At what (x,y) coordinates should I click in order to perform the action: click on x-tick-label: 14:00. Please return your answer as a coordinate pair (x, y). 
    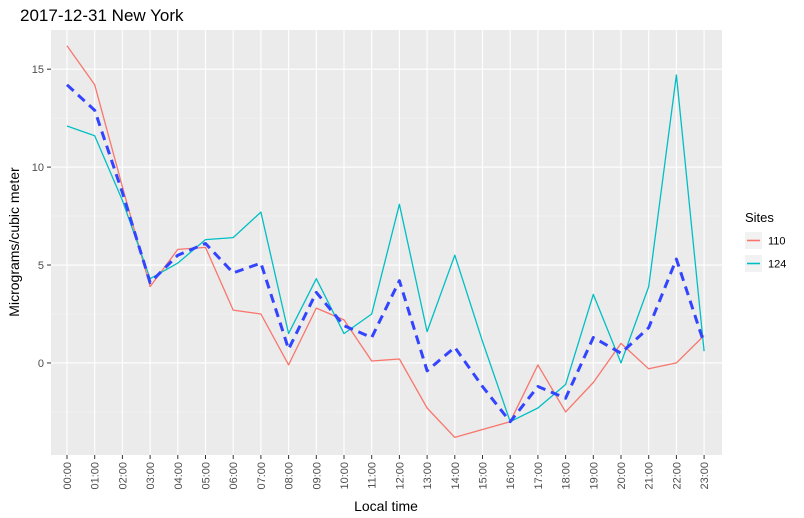
    Looking at the image, I should click on (456, 476).